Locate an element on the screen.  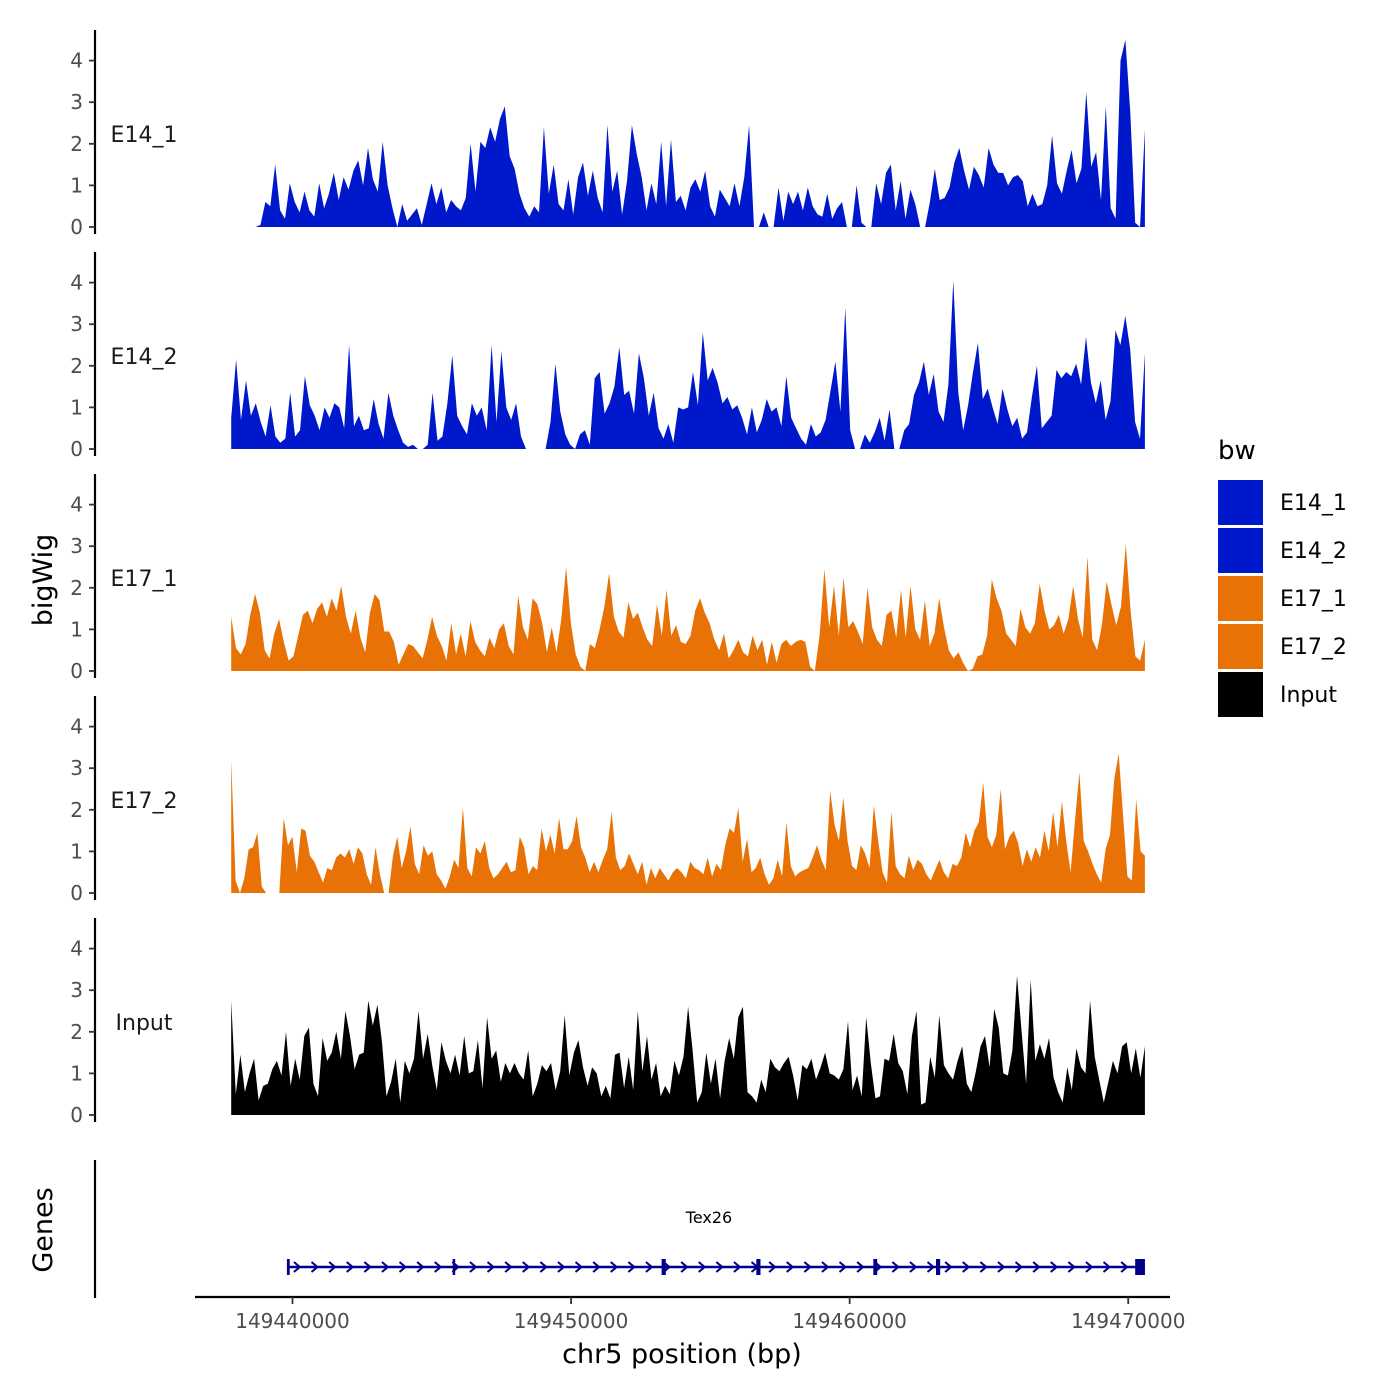
legend-label: E17_2 is located at coordinates (1313, 647).